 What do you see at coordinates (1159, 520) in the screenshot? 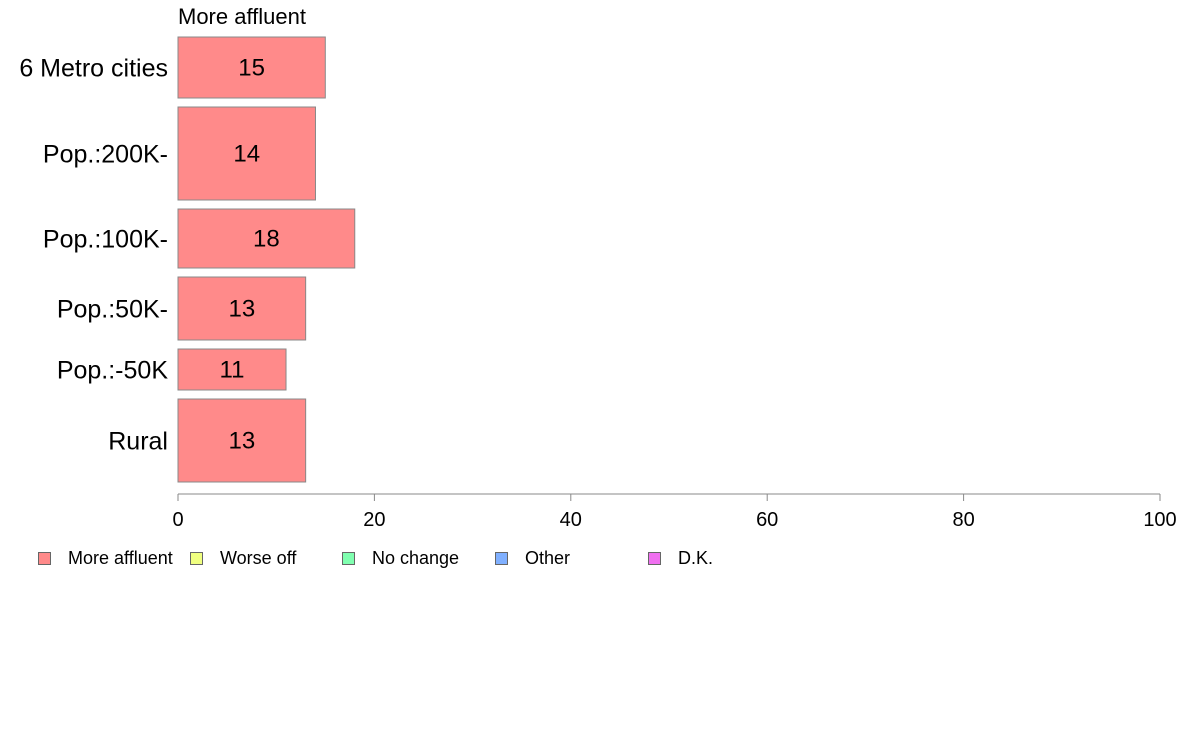
I see `x-tick-label: 100` at bounding box center [1159, 520].